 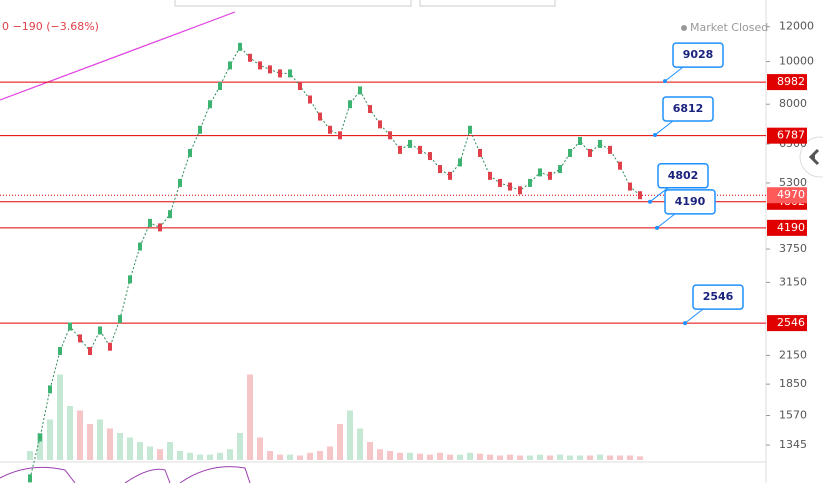 What do you see at coordinates (793, 383) in the screenshot?
I see `y-tick-label: 1850` at bounding box center [793, 383].